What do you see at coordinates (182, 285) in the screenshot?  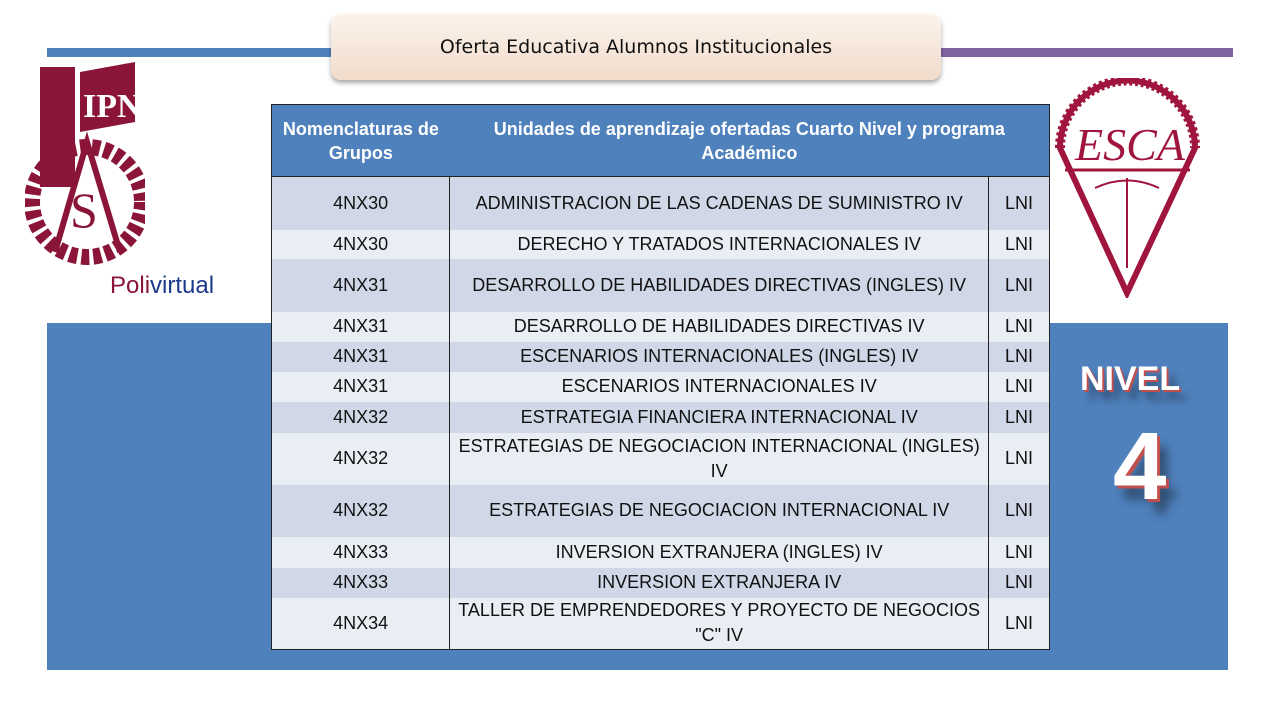 I see `polivirtual-logo-text-b: virtual` at bounding box center [182, 285].